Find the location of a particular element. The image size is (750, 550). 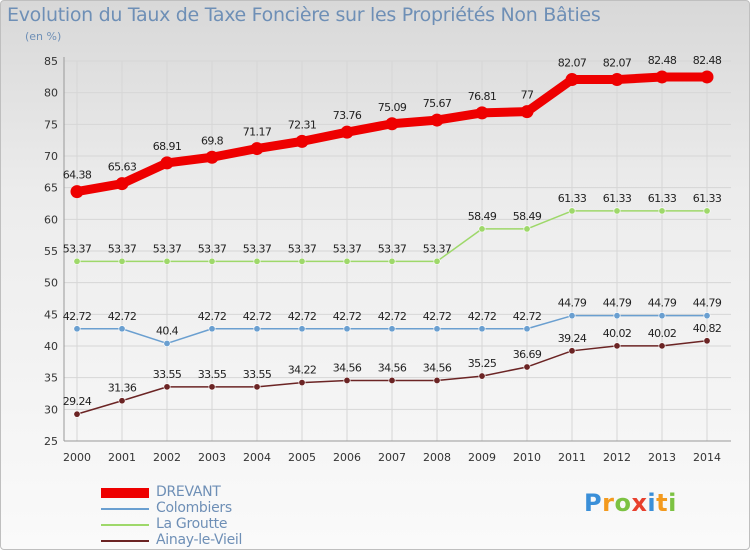

x-tick-label: 2004 is located at coordinates (257, 457).